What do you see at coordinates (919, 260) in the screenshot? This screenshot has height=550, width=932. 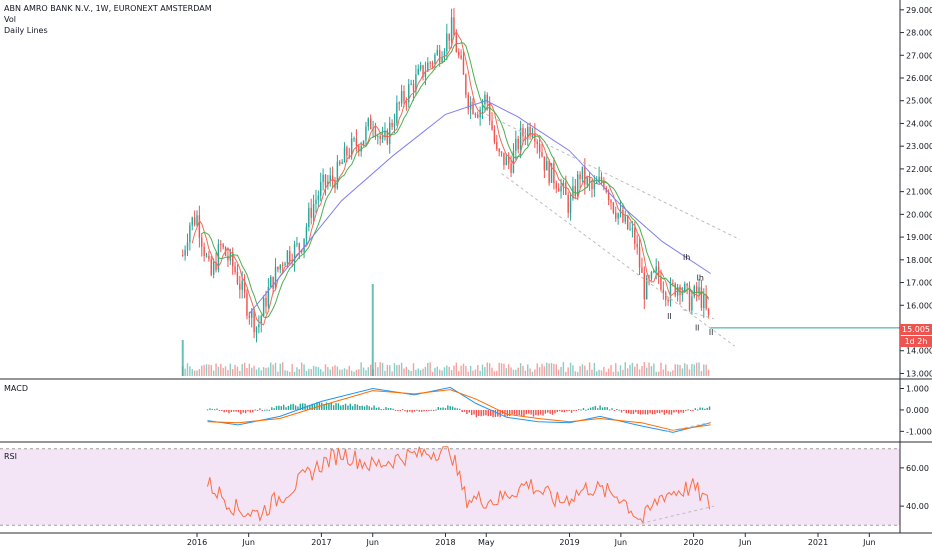 I see `price-tick-label: 18.000` at bounding box center [919, 260].